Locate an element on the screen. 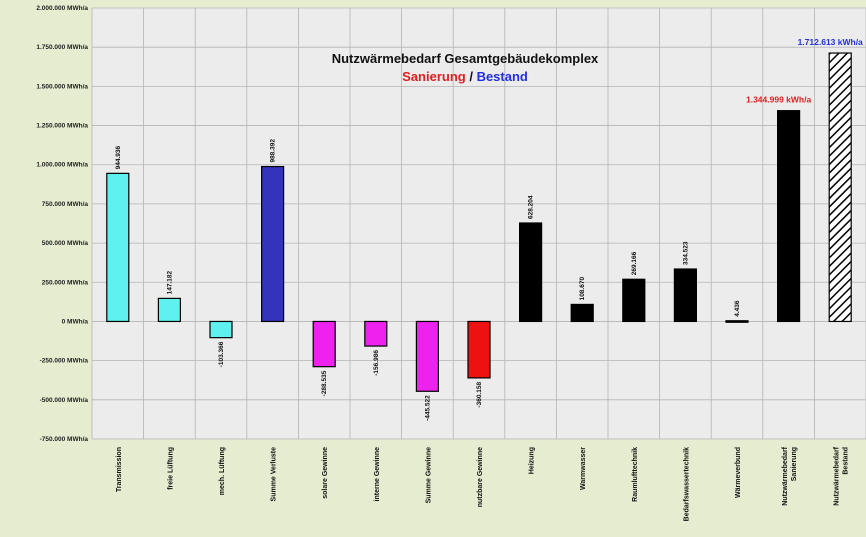 This screenshot has width=866, height=537. y-tick-label: 0 MWh/a is located at coordinates (75, 321).